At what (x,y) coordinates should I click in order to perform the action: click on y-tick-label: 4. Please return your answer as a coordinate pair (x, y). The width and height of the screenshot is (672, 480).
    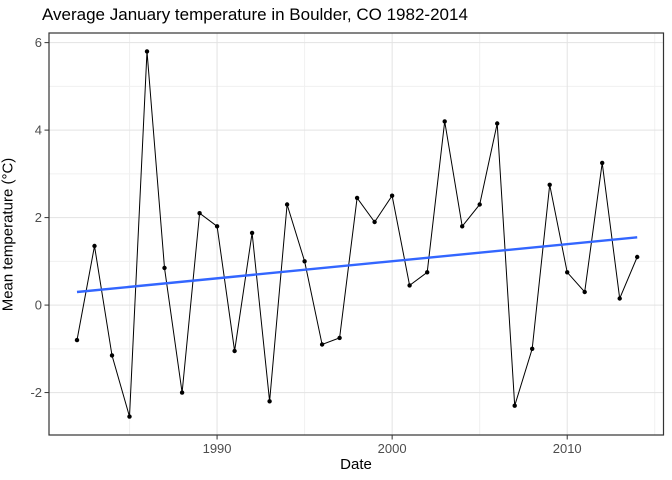
    Looking at the image, I should click on (38, 130).